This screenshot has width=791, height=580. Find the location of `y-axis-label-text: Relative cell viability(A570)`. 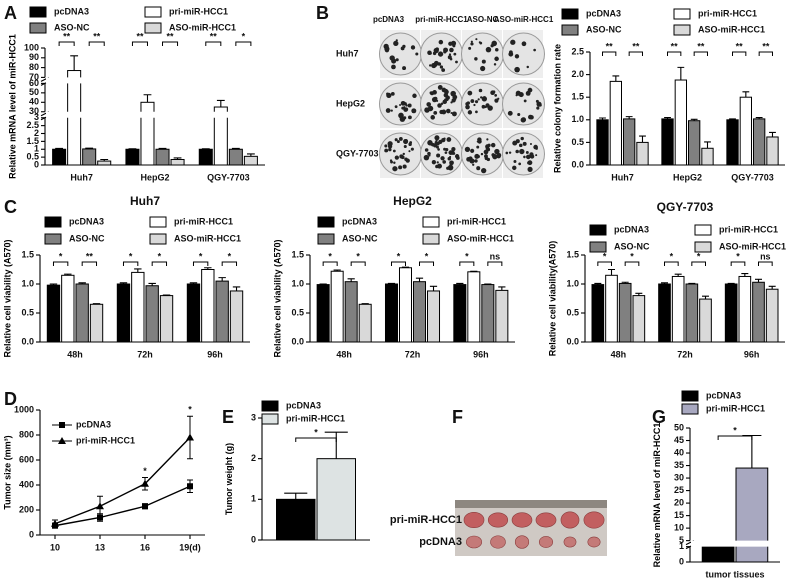

y-axis-label-text: Relative cell viability(A570) is located at coordinates (552, 298).